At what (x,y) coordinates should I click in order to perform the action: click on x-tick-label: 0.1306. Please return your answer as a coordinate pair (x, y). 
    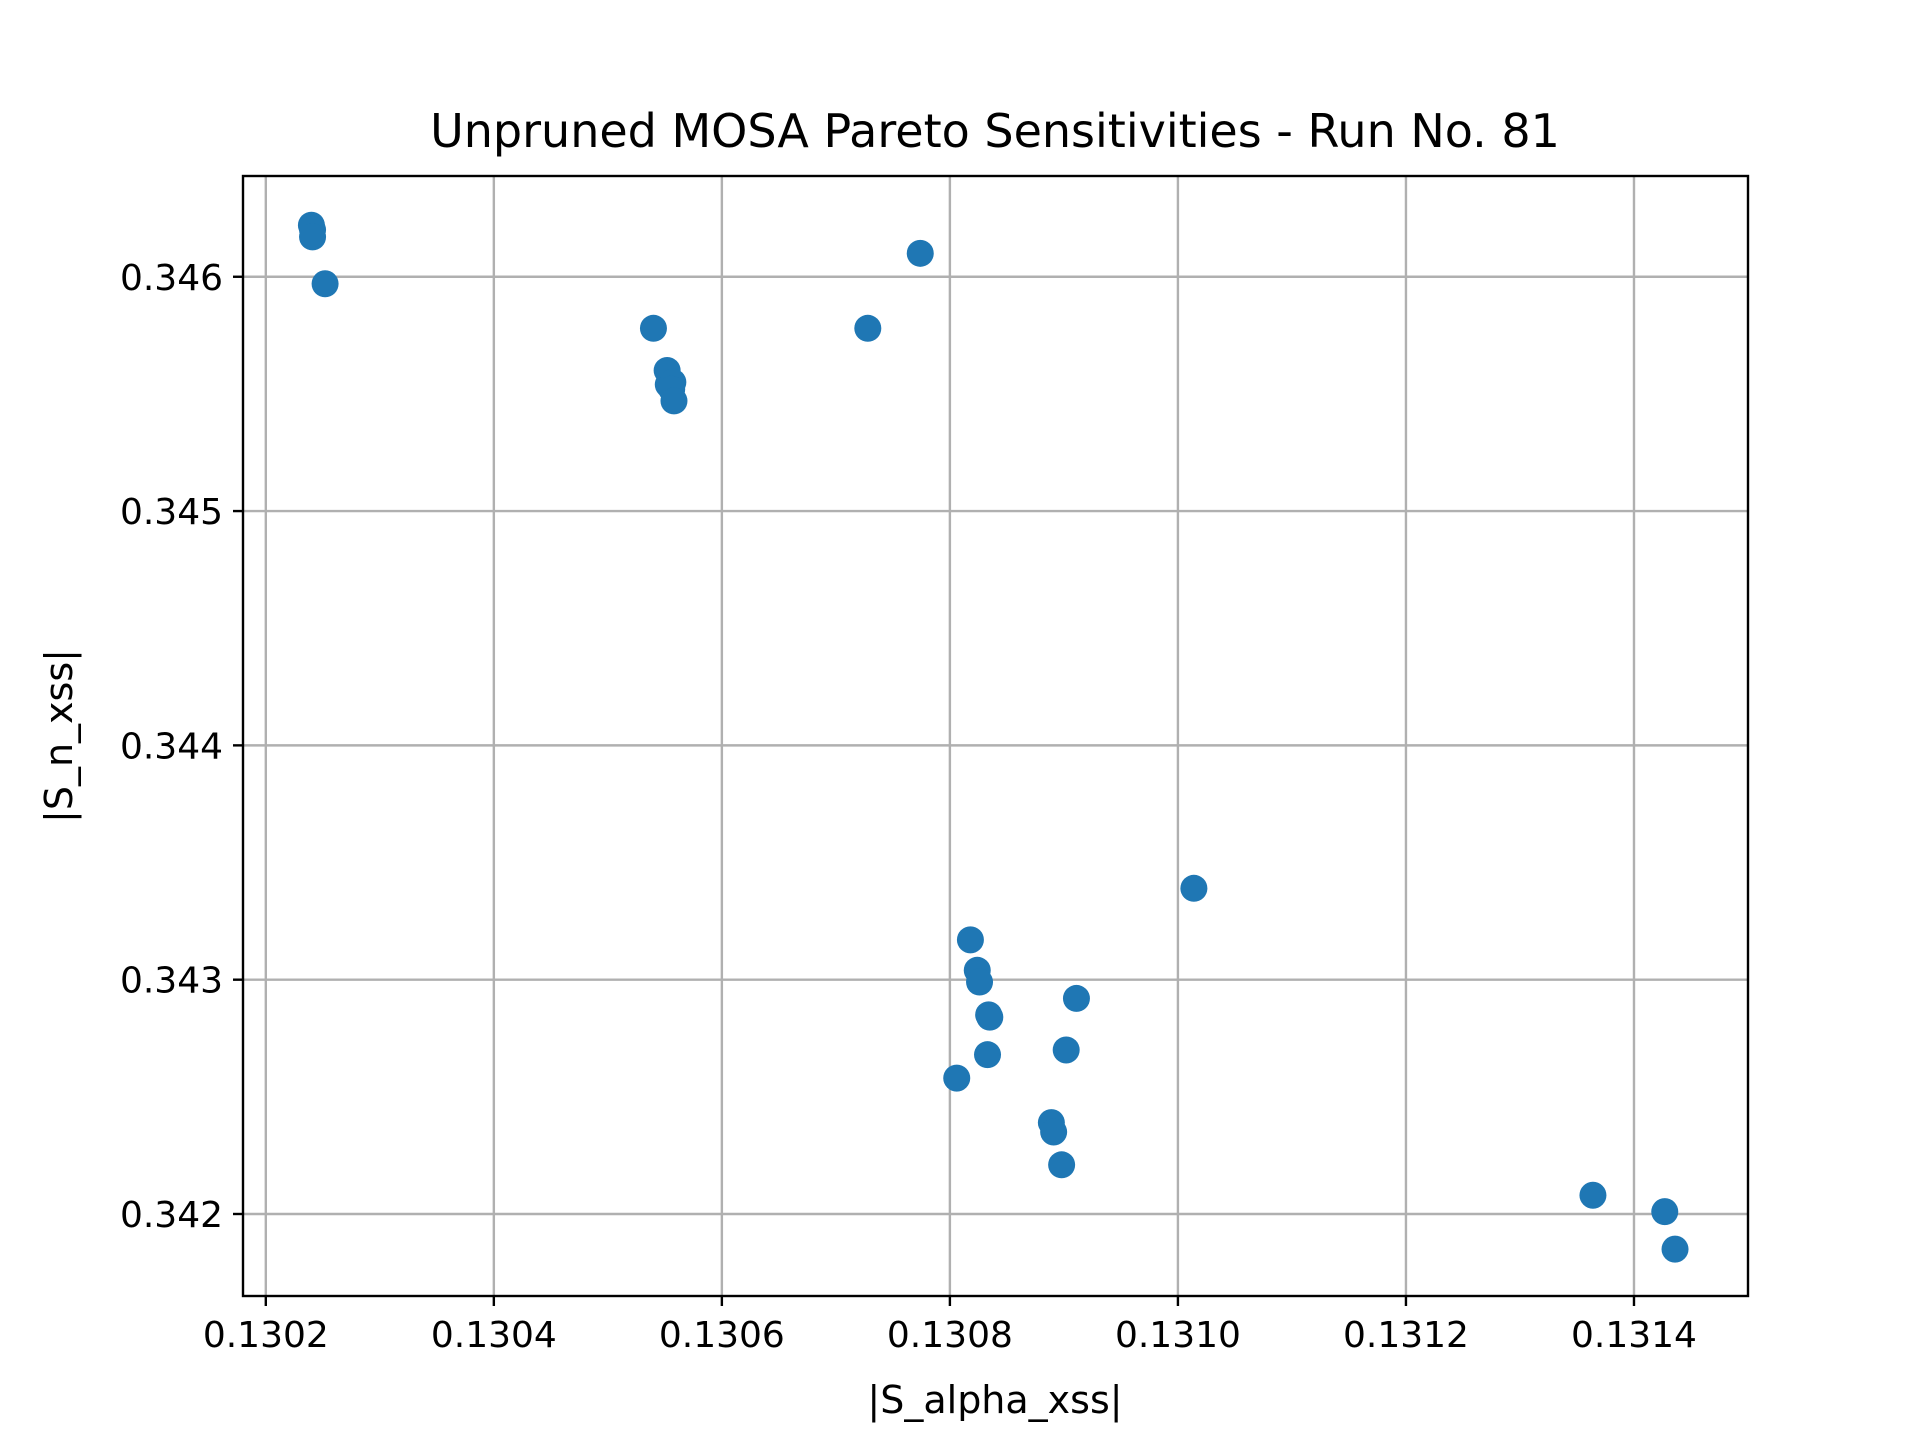
    Looking at the image, I should click on (722, 1335).